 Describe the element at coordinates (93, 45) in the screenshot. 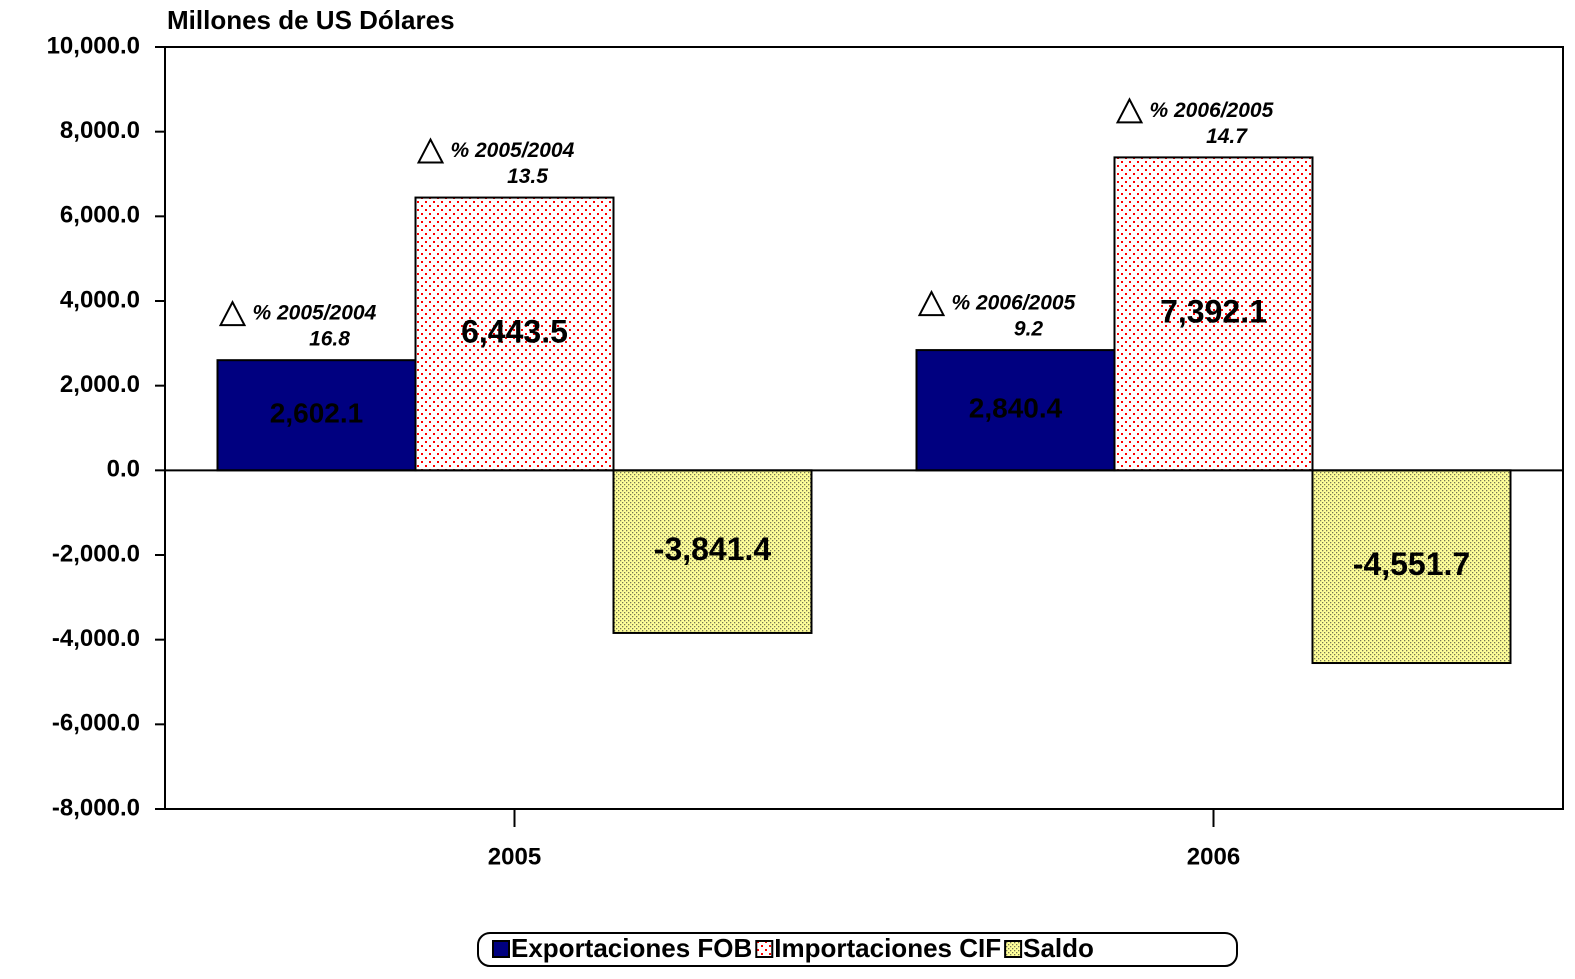

I see `y-tick-label: 10,000.0` at that location.